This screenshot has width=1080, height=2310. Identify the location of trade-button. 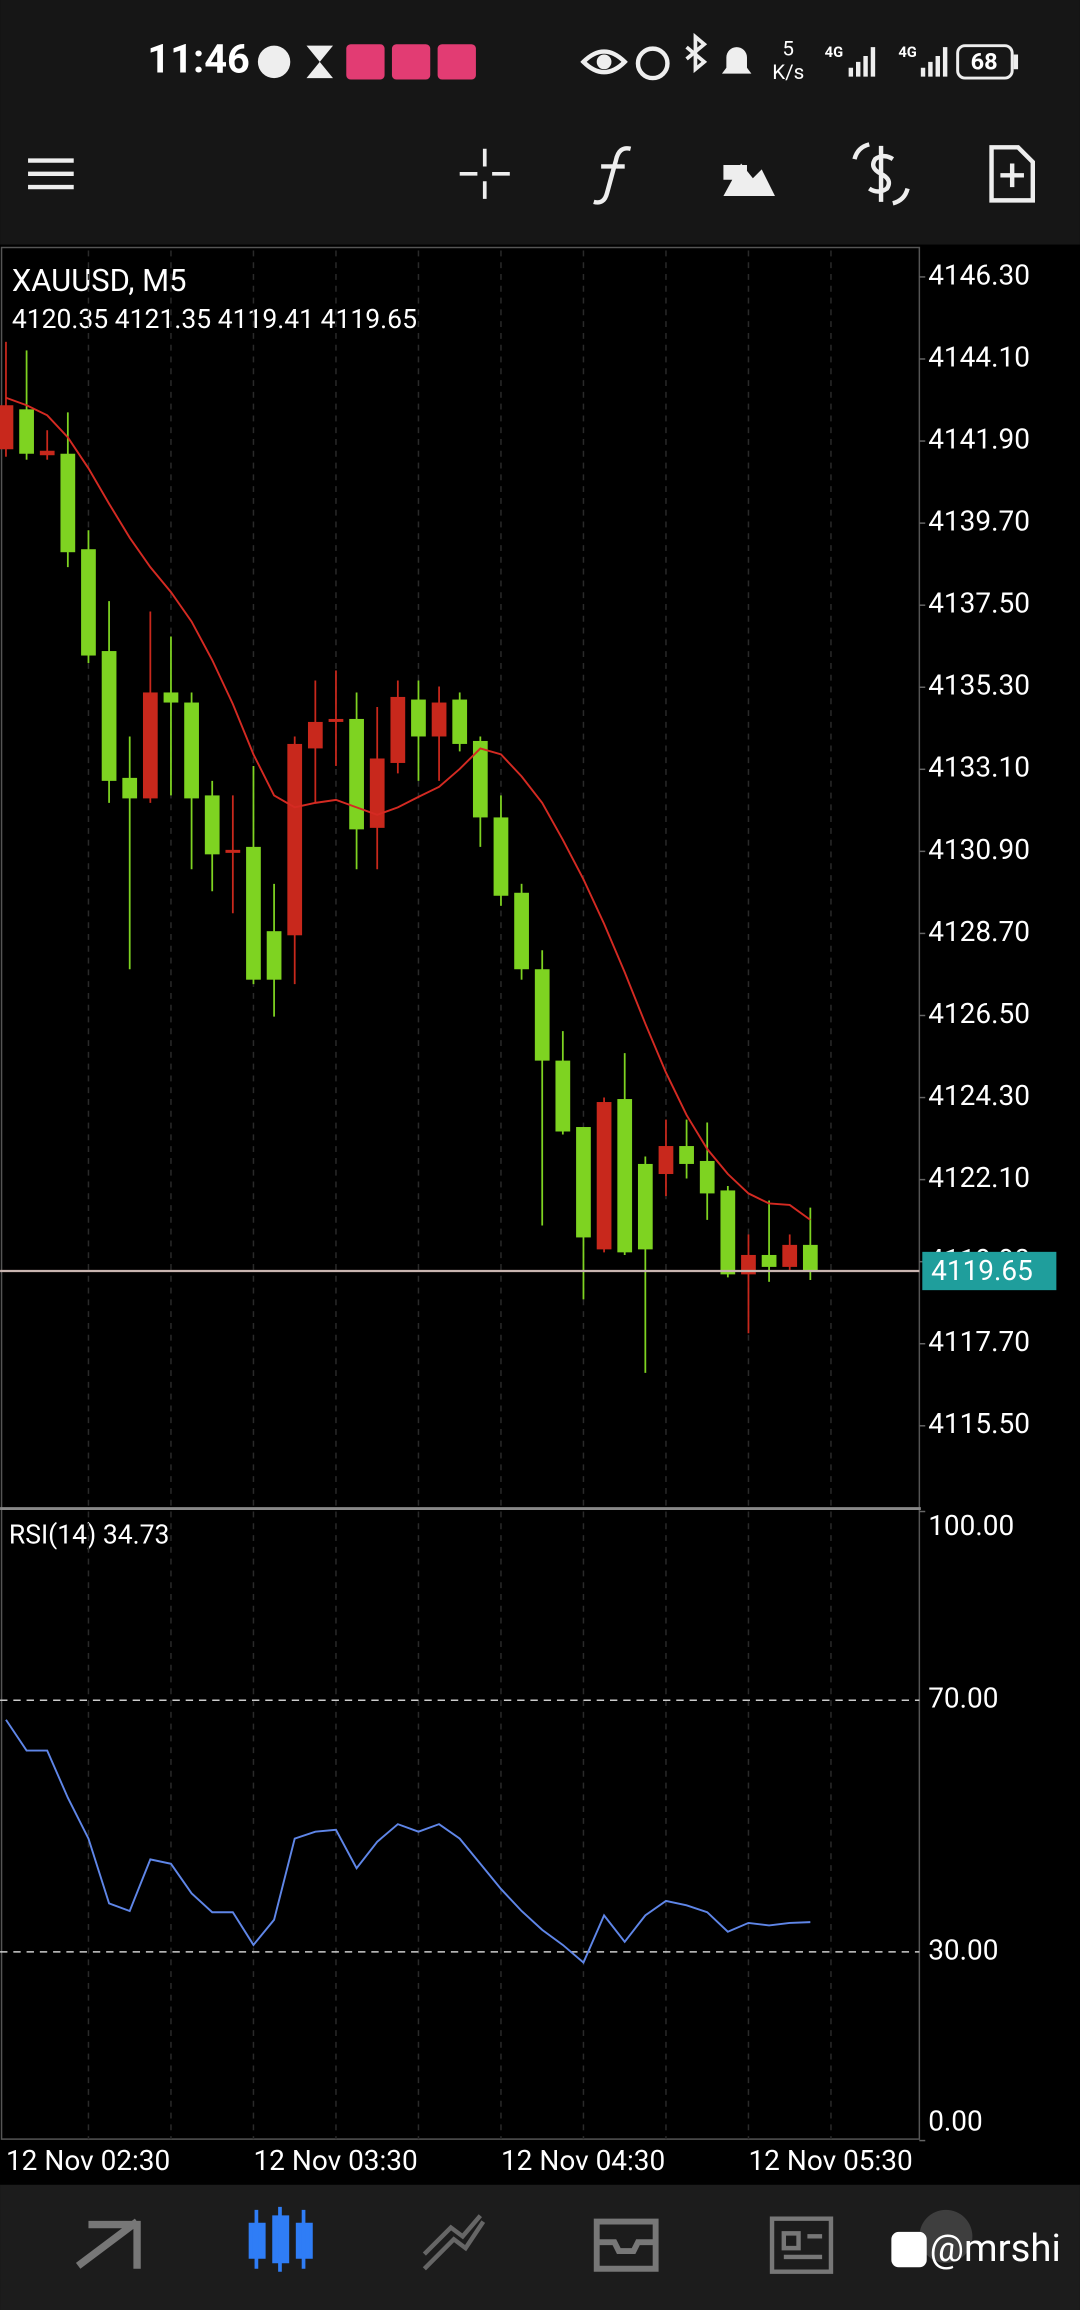
(881, 174).